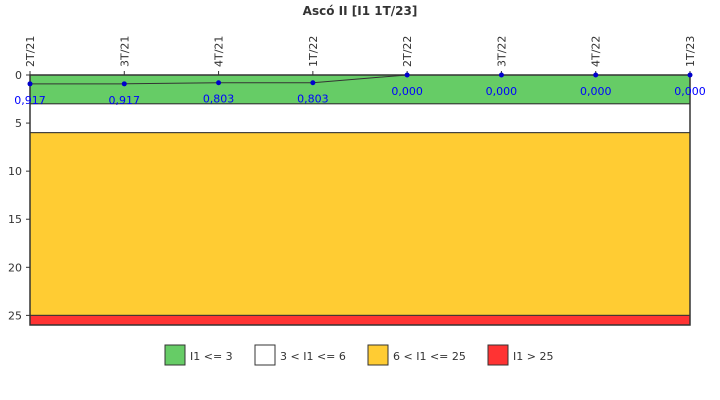 The height and width of the screenshot is (400, 720). I want to click on x-tick-label: 2T/22, so click(407, 51).